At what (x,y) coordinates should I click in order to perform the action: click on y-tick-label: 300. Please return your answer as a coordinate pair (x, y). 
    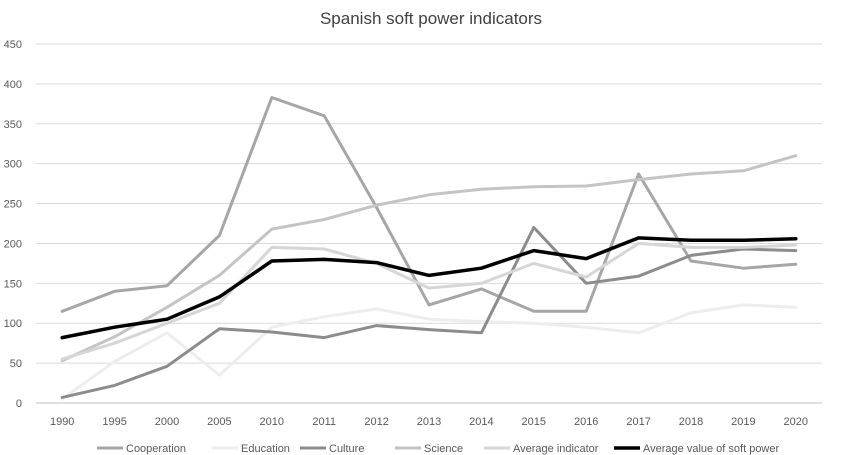
    Looking at the image, I should click on (13, 165).